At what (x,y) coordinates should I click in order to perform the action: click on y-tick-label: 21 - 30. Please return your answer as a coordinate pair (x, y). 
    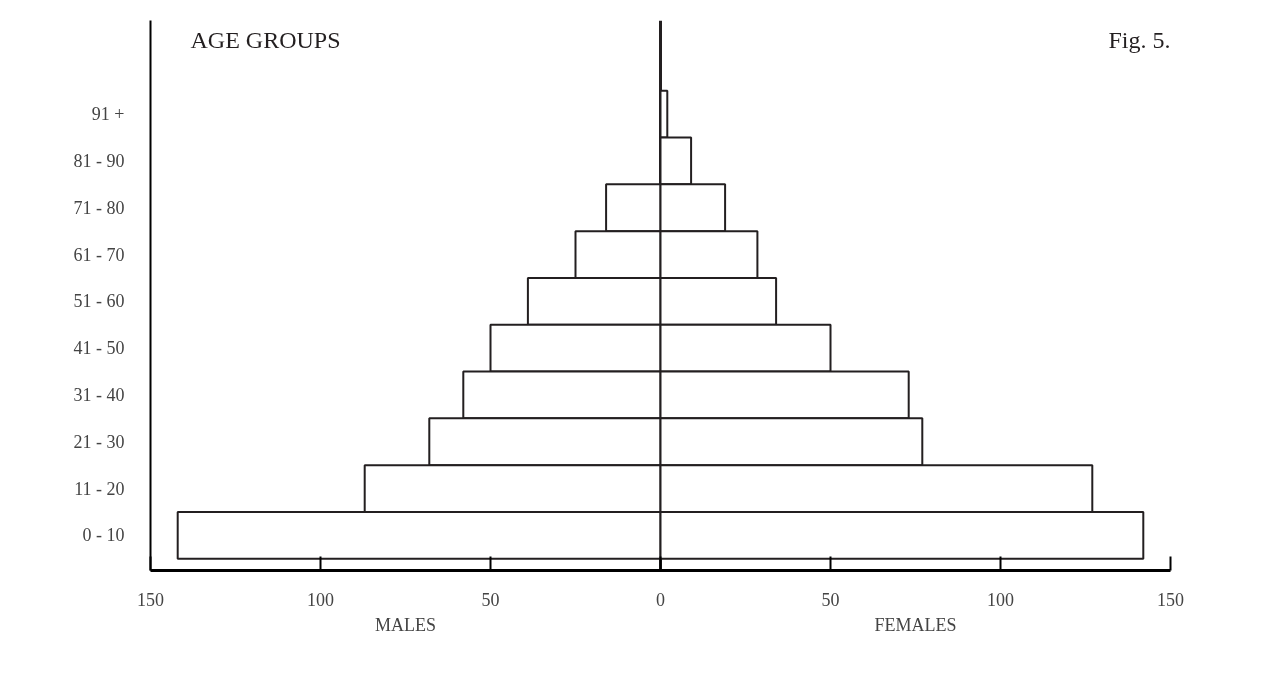
    Looking at the image, I should click on (99, 441).